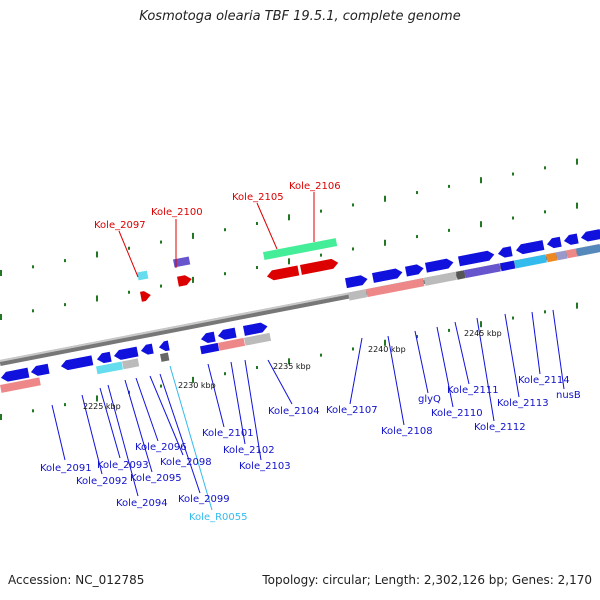  I want to click on gene-label: Kole_2106, so click(315, 186).